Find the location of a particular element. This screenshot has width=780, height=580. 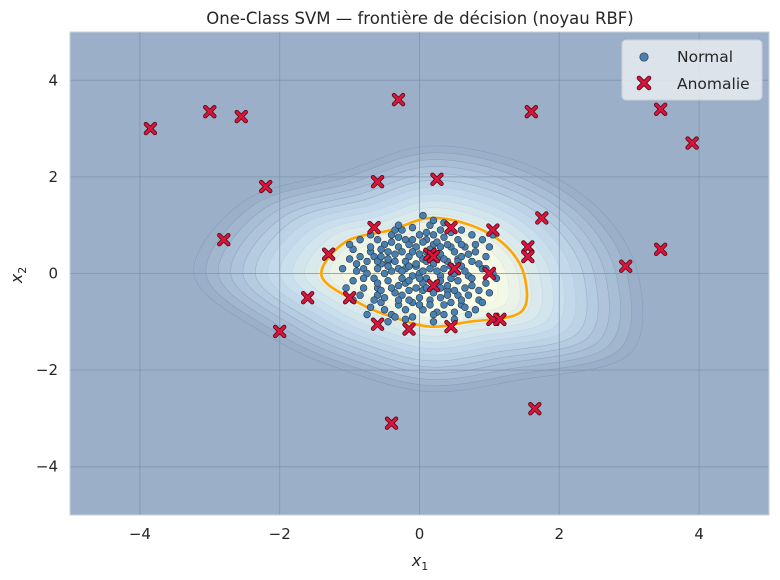

y-tick-labels: −4 −2 0 2 4 is located at coordinates (47, 273).